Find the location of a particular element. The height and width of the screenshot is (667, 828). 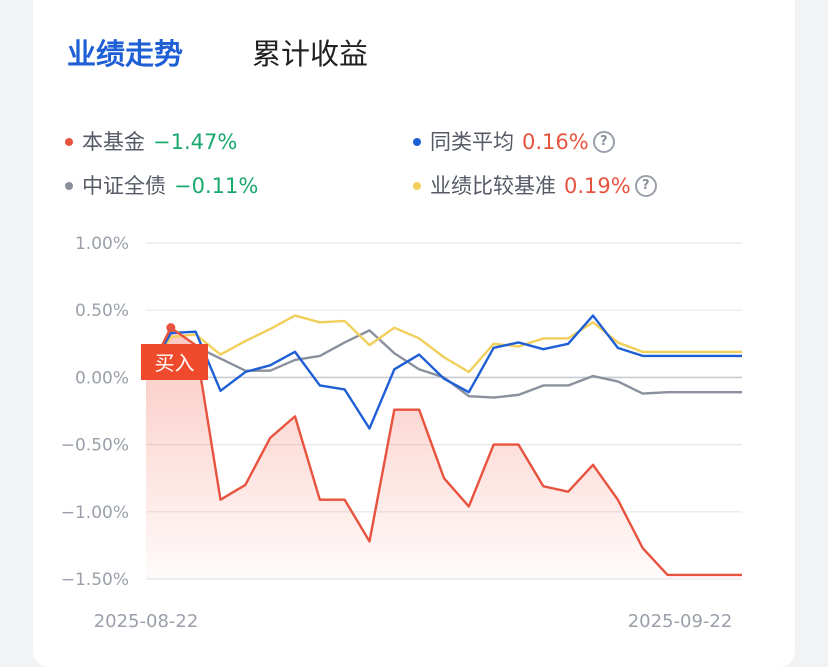

legend-item-benchmark: 业绩比较基准 0.19% ? is located at coordinates (535, 186).